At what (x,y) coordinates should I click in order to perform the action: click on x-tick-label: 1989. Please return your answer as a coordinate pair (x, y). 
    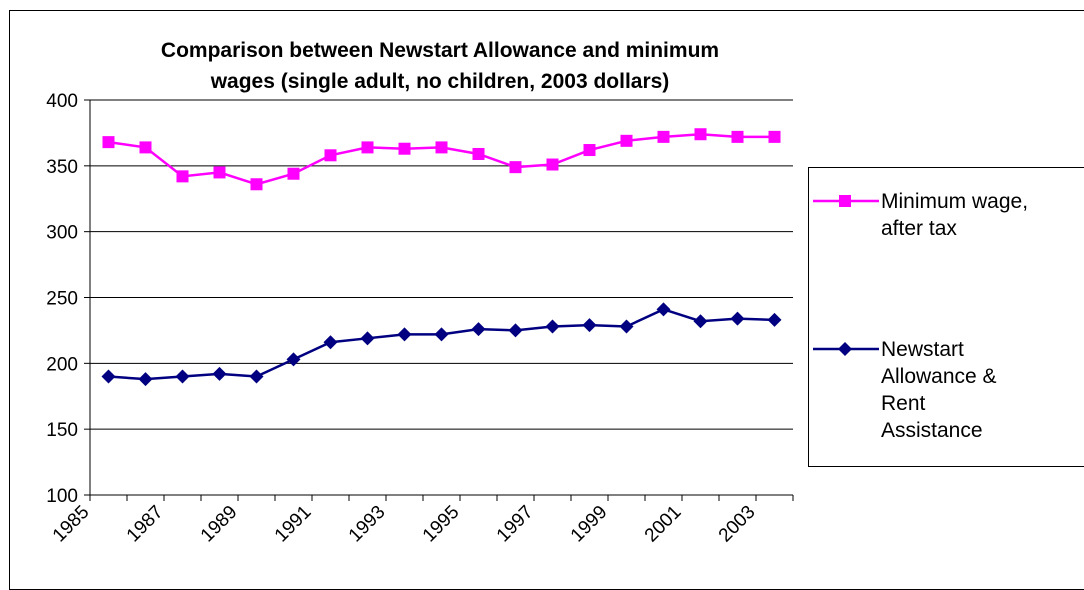
    Looking at the image, I should click on (219, 524).